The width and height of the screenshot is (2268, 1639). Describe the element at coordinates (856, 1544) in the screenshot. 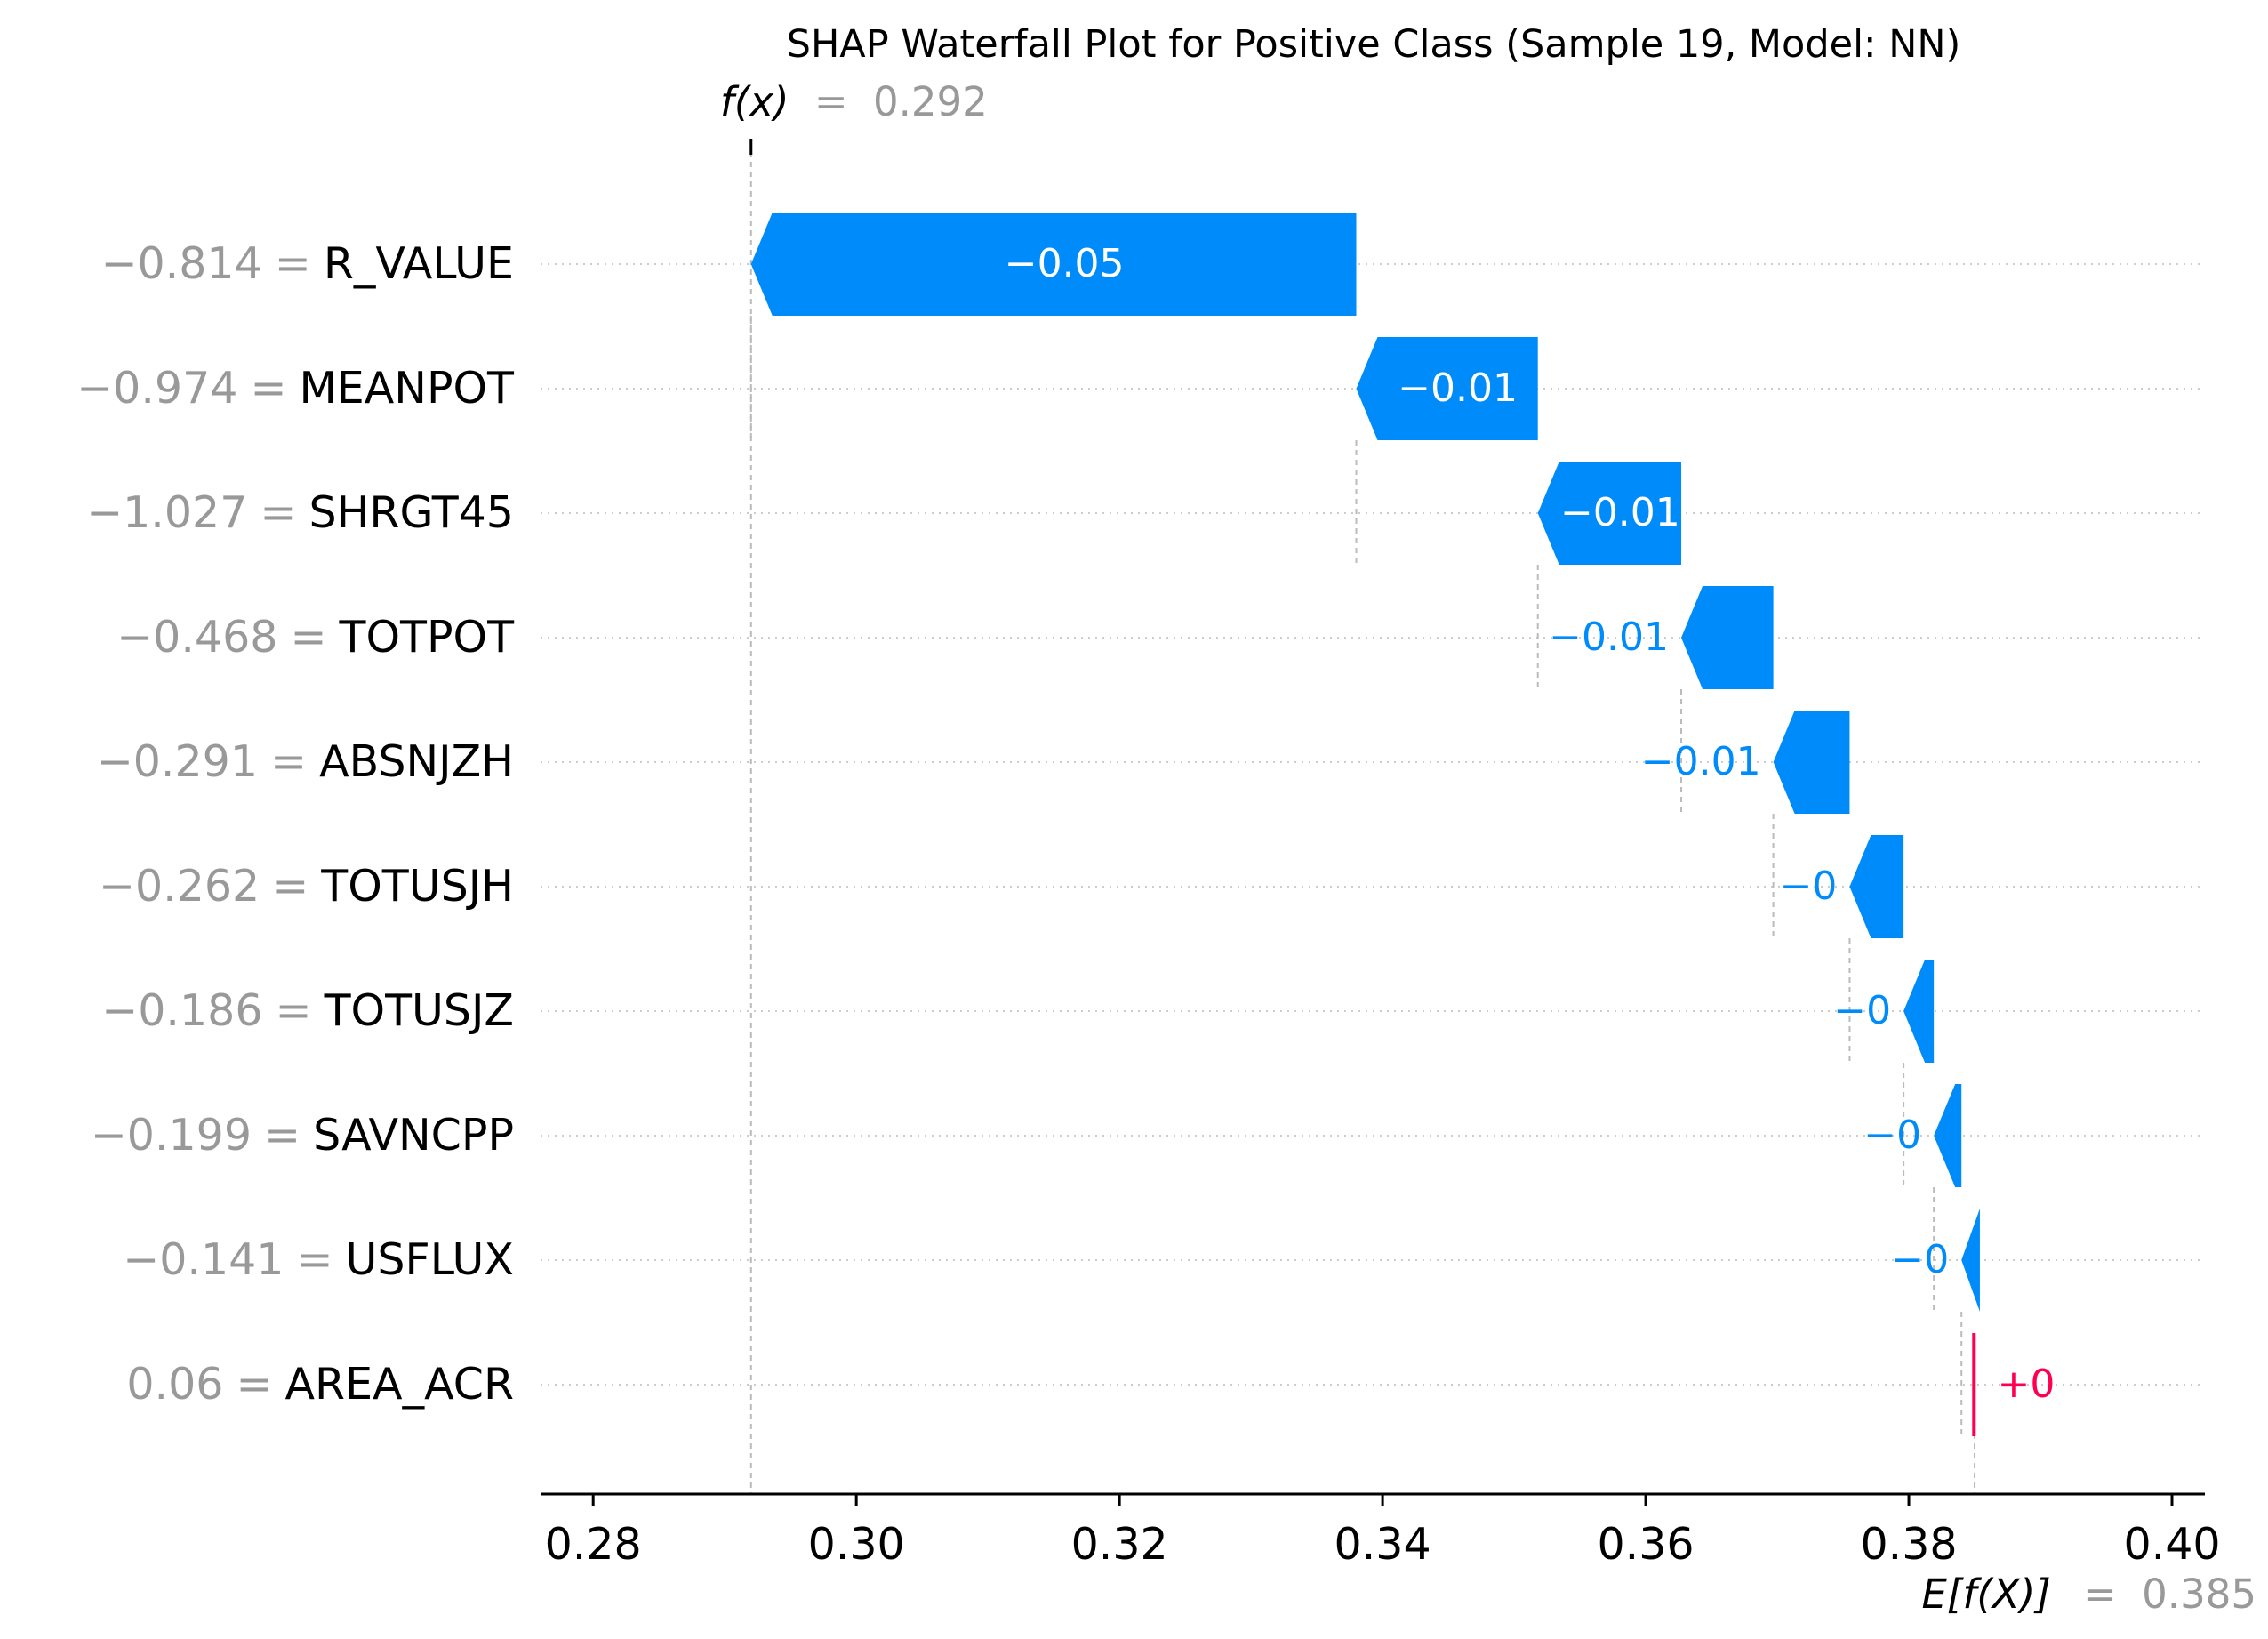

I see `x-tick-label: 0.30` at that location.